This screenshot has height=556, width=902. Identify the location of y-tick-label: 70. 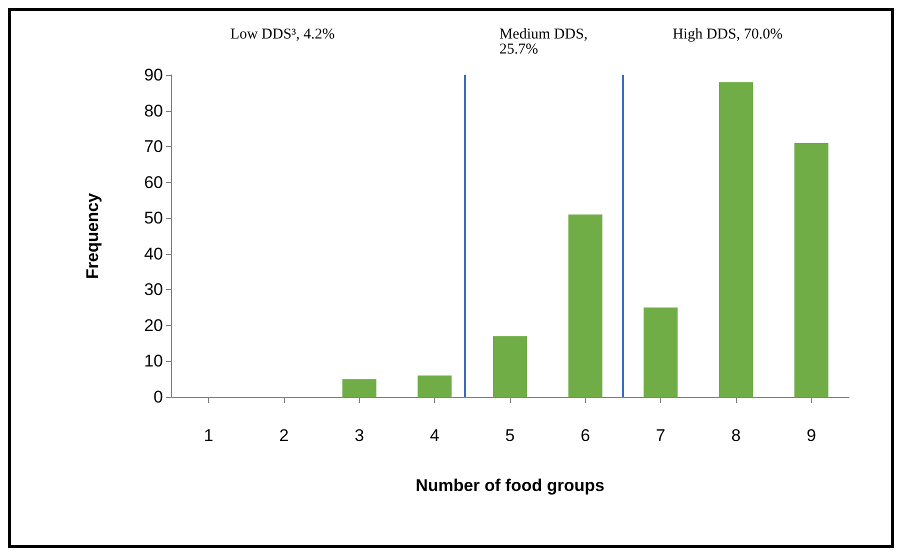
(153, 146).